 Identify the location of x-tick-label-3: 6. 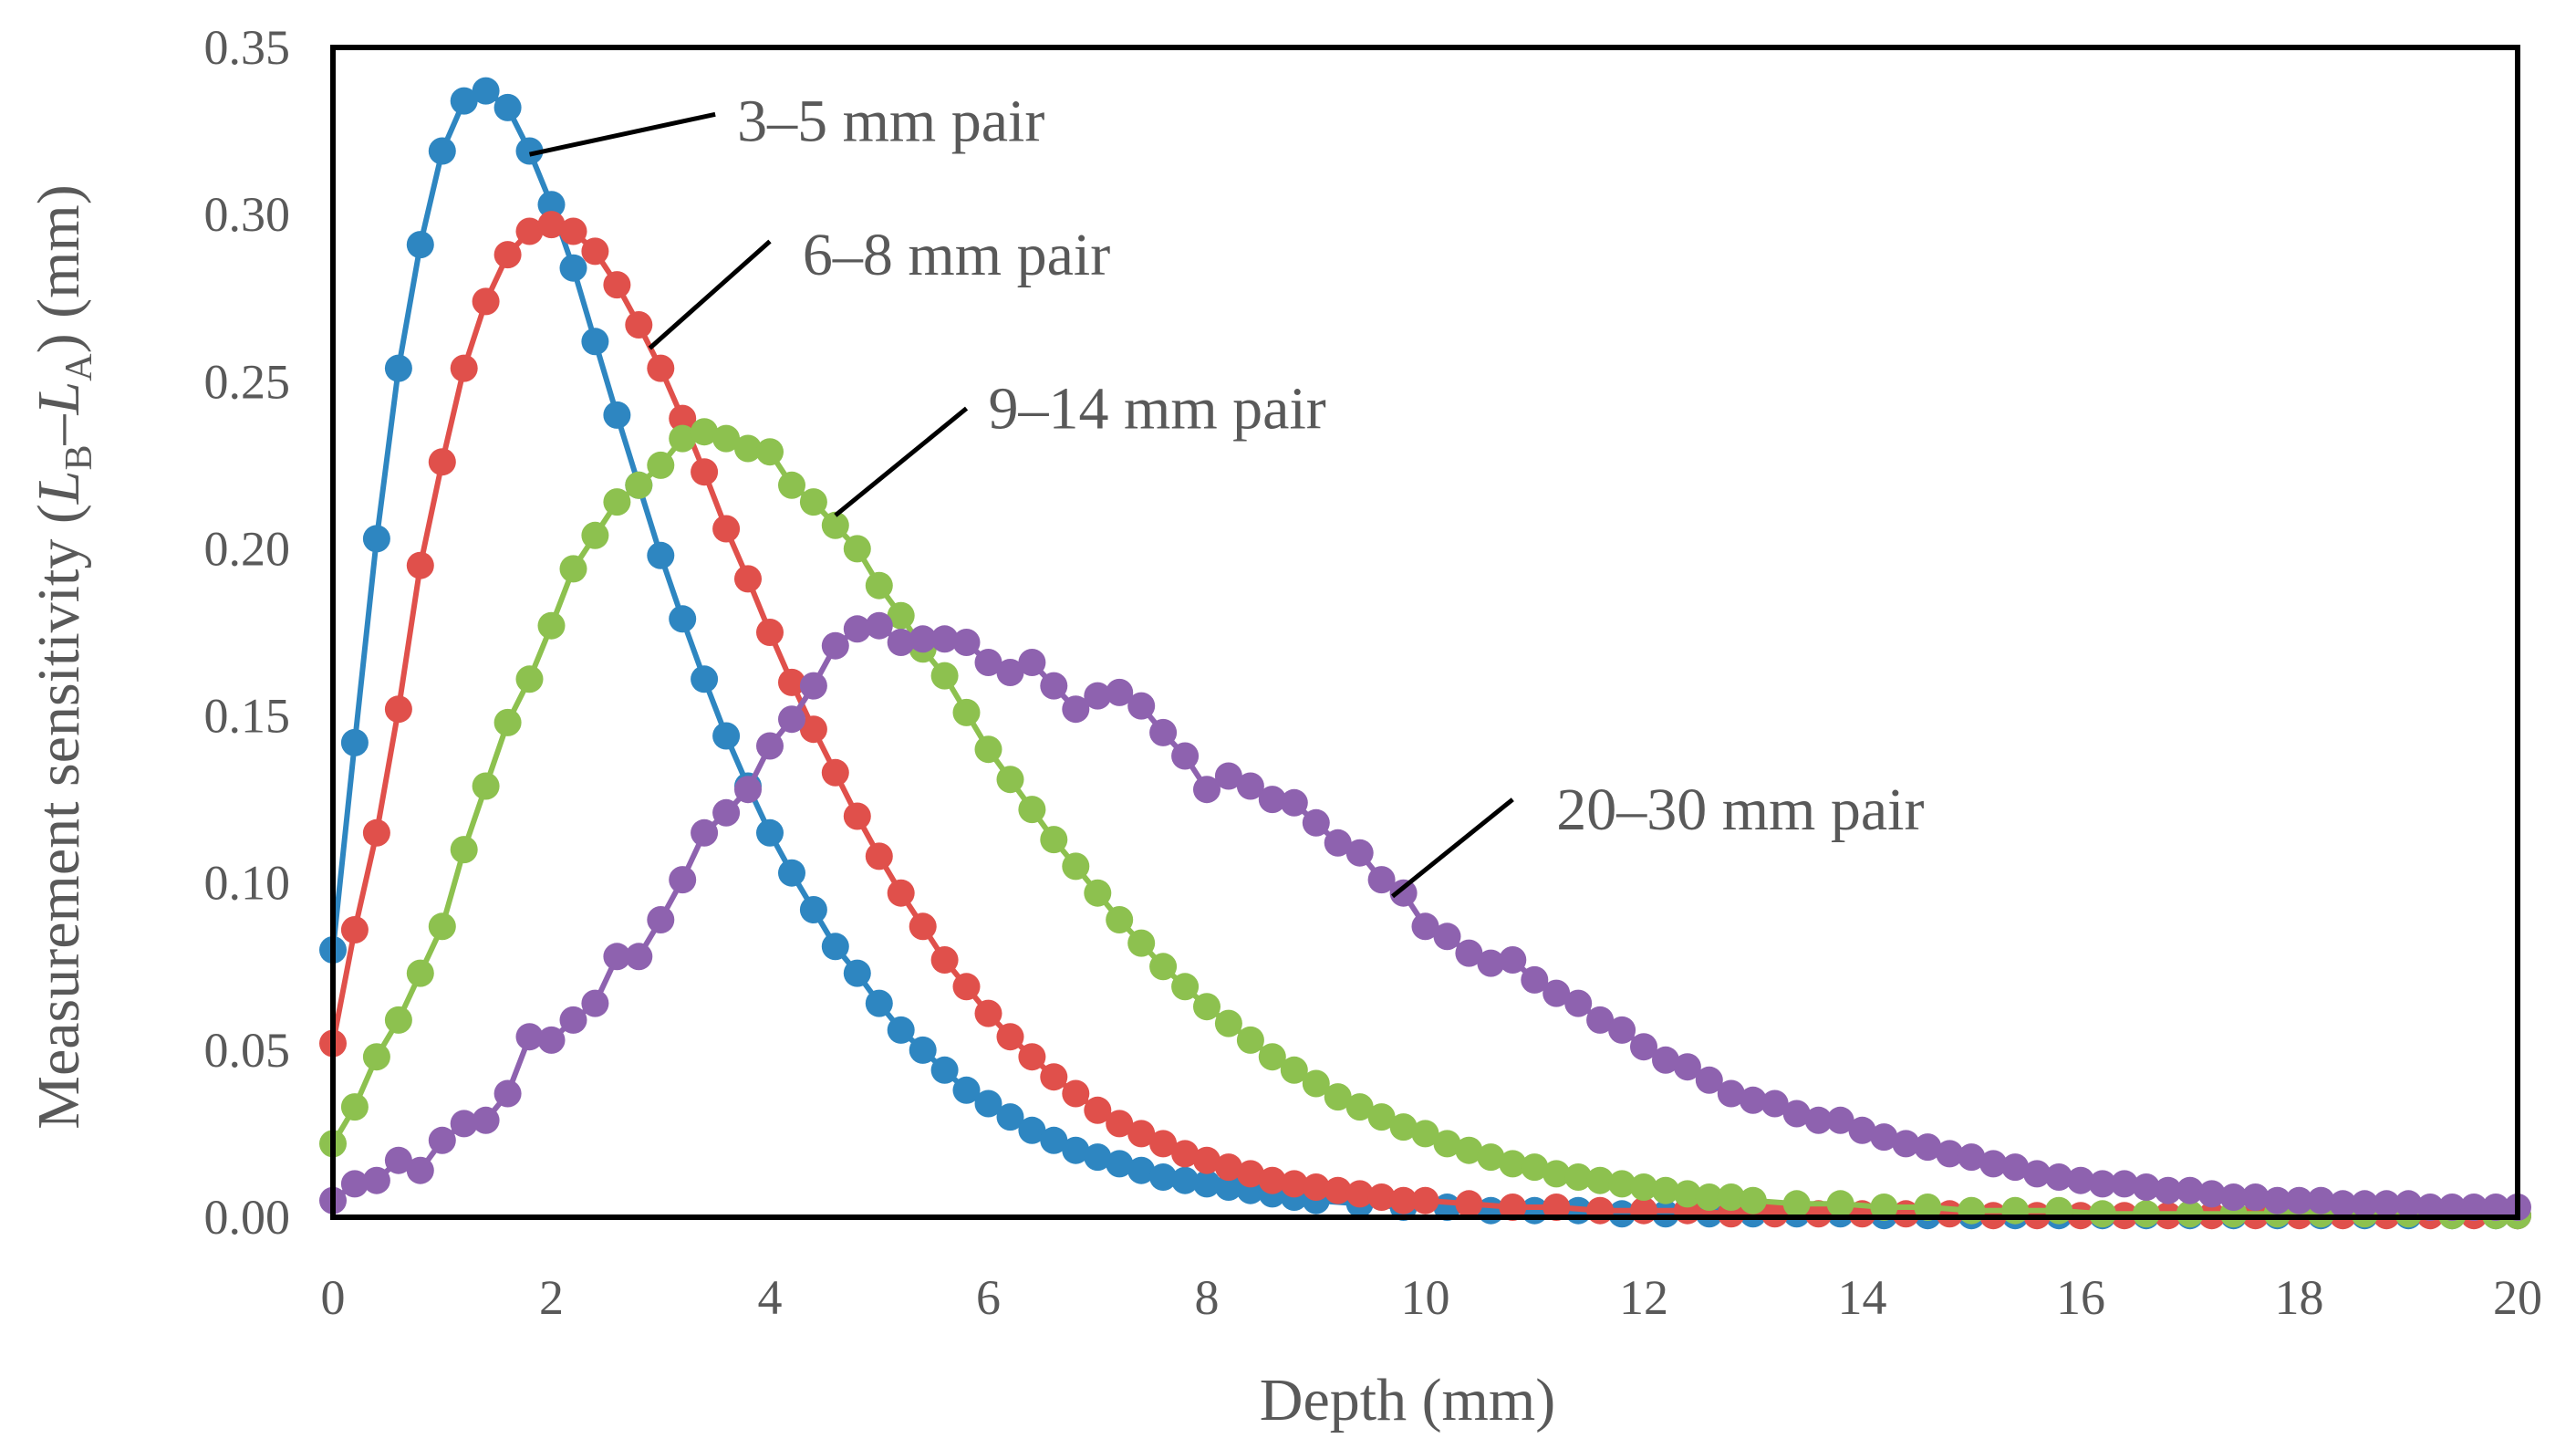
(988, 1297).